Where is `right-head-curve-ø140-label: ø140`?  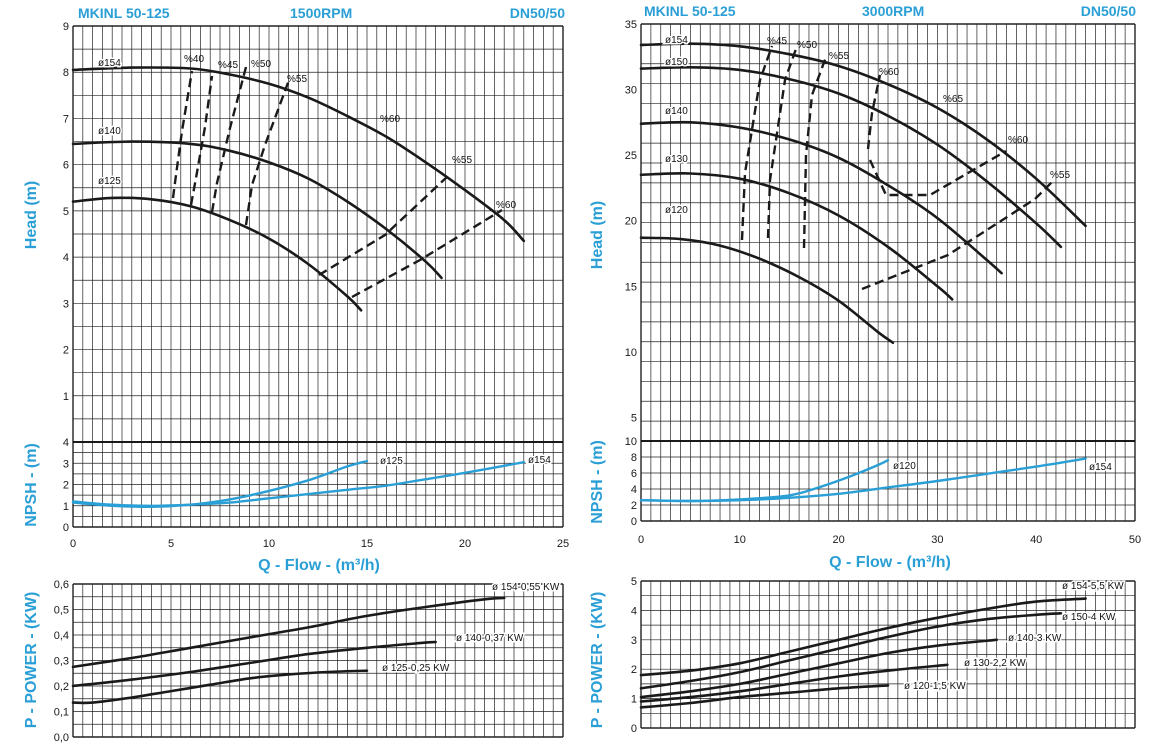 right-head-curve-ø140-label: ø140 is located at coordinates (676, 111).